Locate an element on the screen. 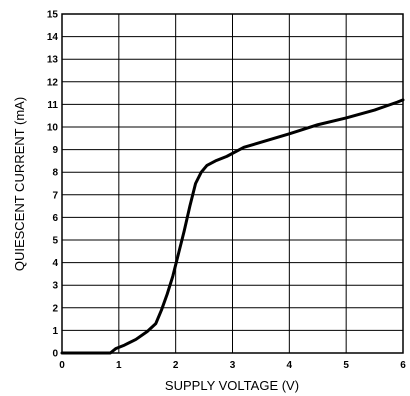 This screenshot has height=396, width=410. y-tick-label-4: 4 is located at coordinates (55, 263).